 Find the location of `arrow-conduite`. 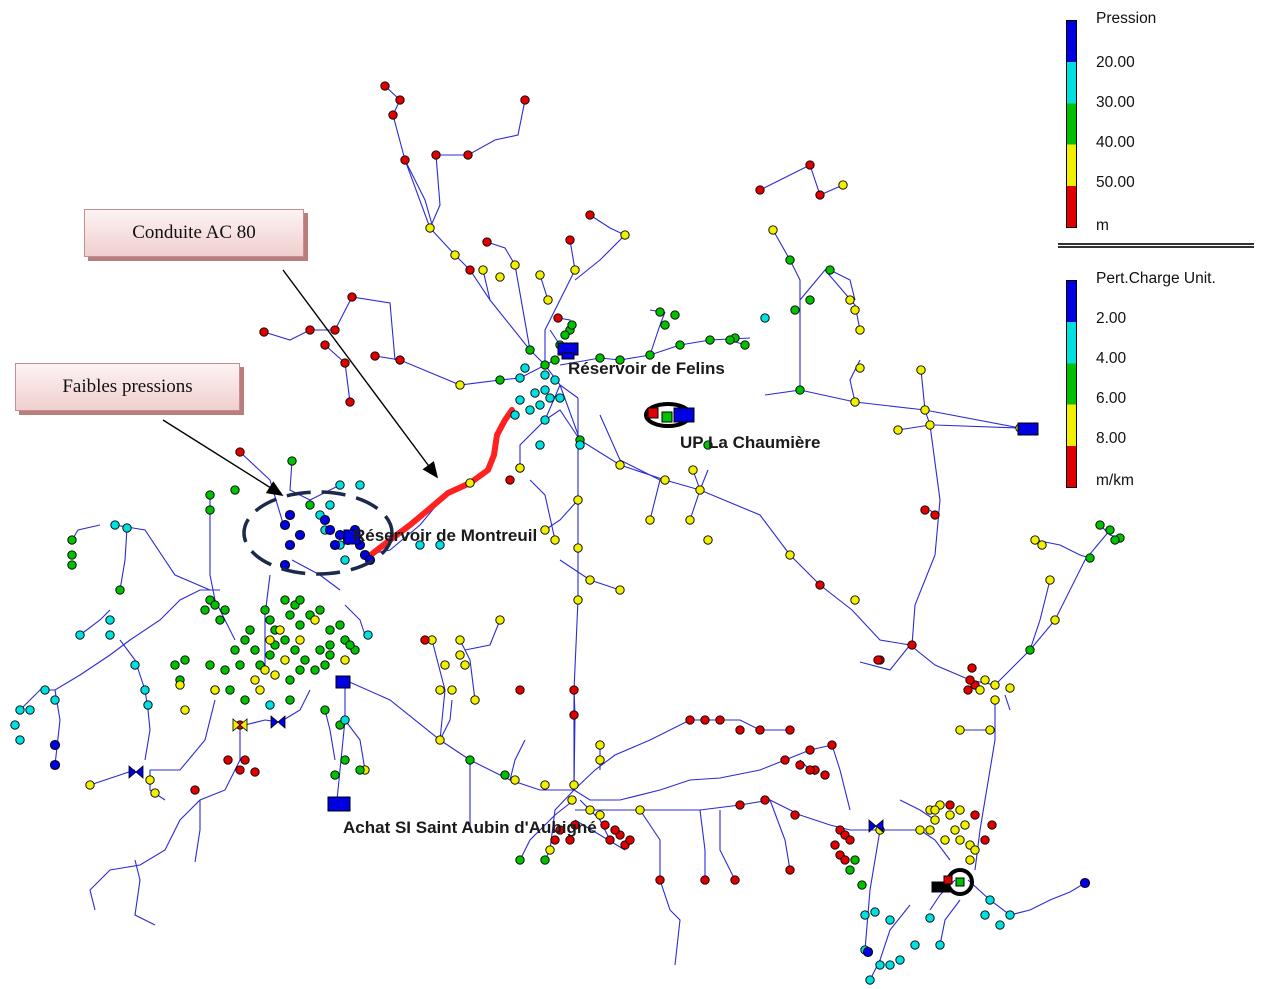

arrow-conduite is located at coordinates (360, 373).